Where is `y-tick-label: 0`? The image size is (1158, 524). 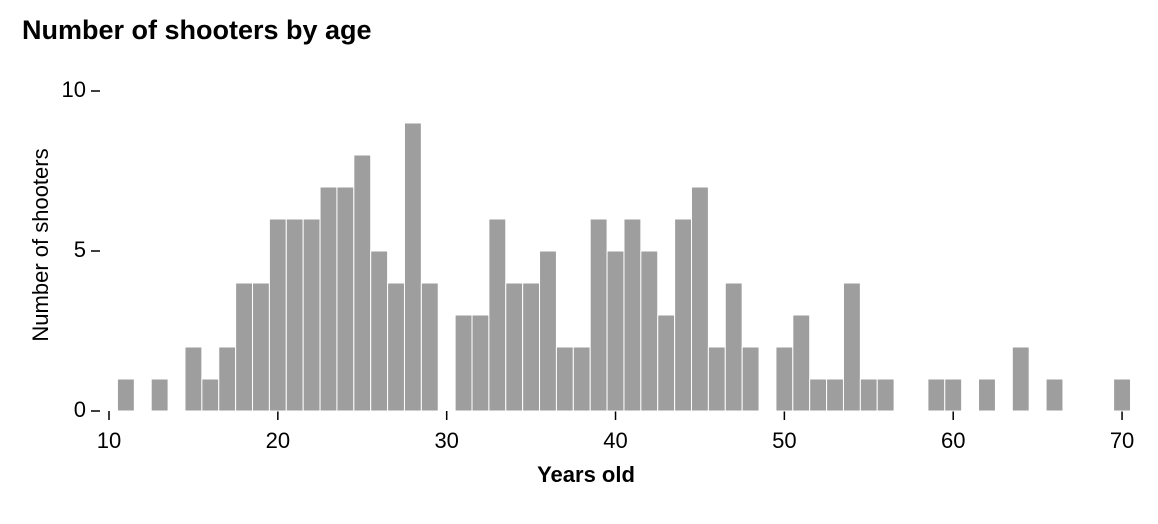
y-tick-label: 0 is located at coordinates (80, 409).